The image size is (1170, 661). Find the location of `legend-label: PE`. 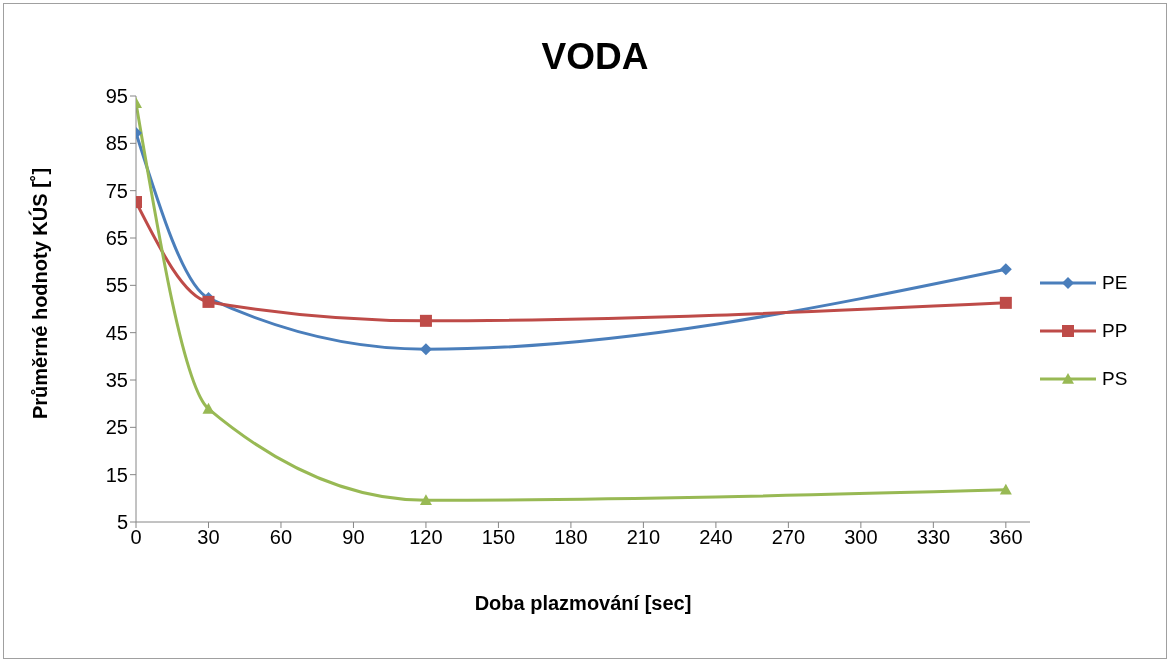

legend-label: PE is located at coordinates (1115, 282).